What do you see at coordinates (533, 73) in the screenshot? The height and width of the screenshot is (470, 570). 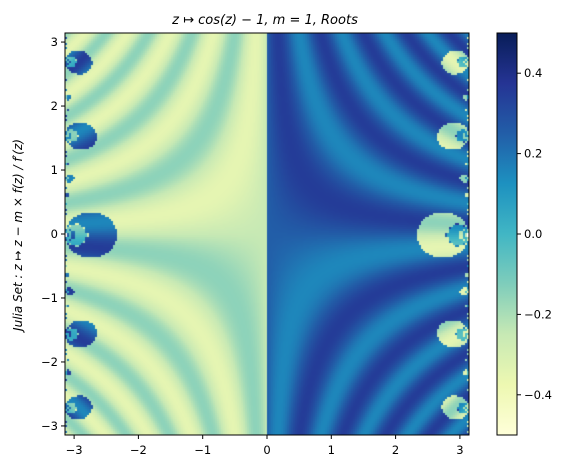 I see `colorbar-tick-label: 0.4` at bounding box center [533, 73].